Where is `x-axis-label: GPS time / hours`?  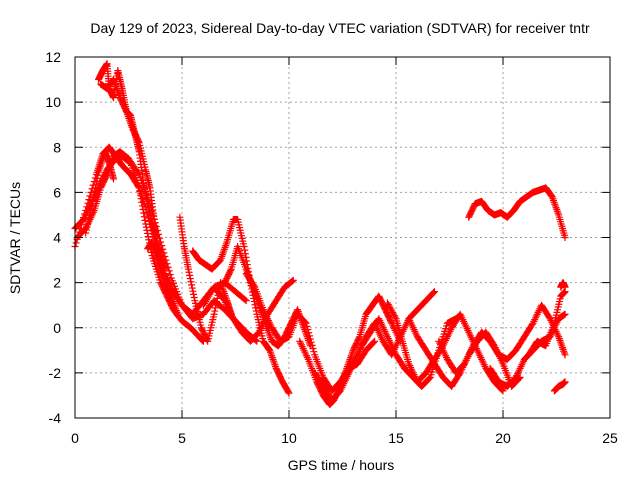 x-axis-label: GPS time / hours is located at coordinates (341, 465).